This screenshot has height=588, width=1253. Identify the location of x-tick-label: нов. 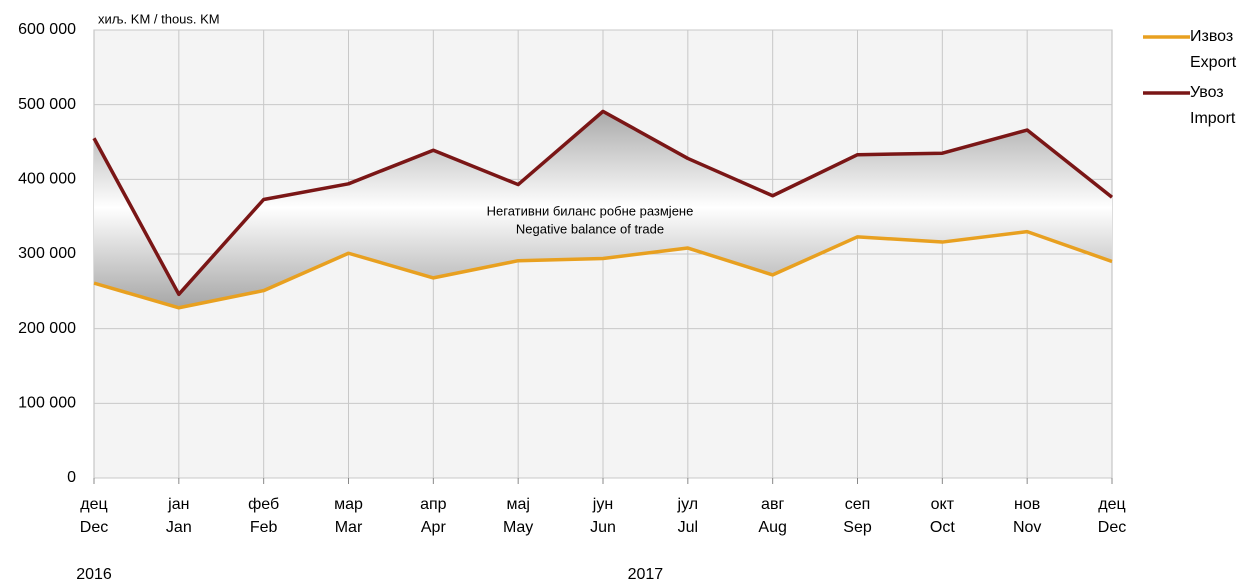
(1027, 504).